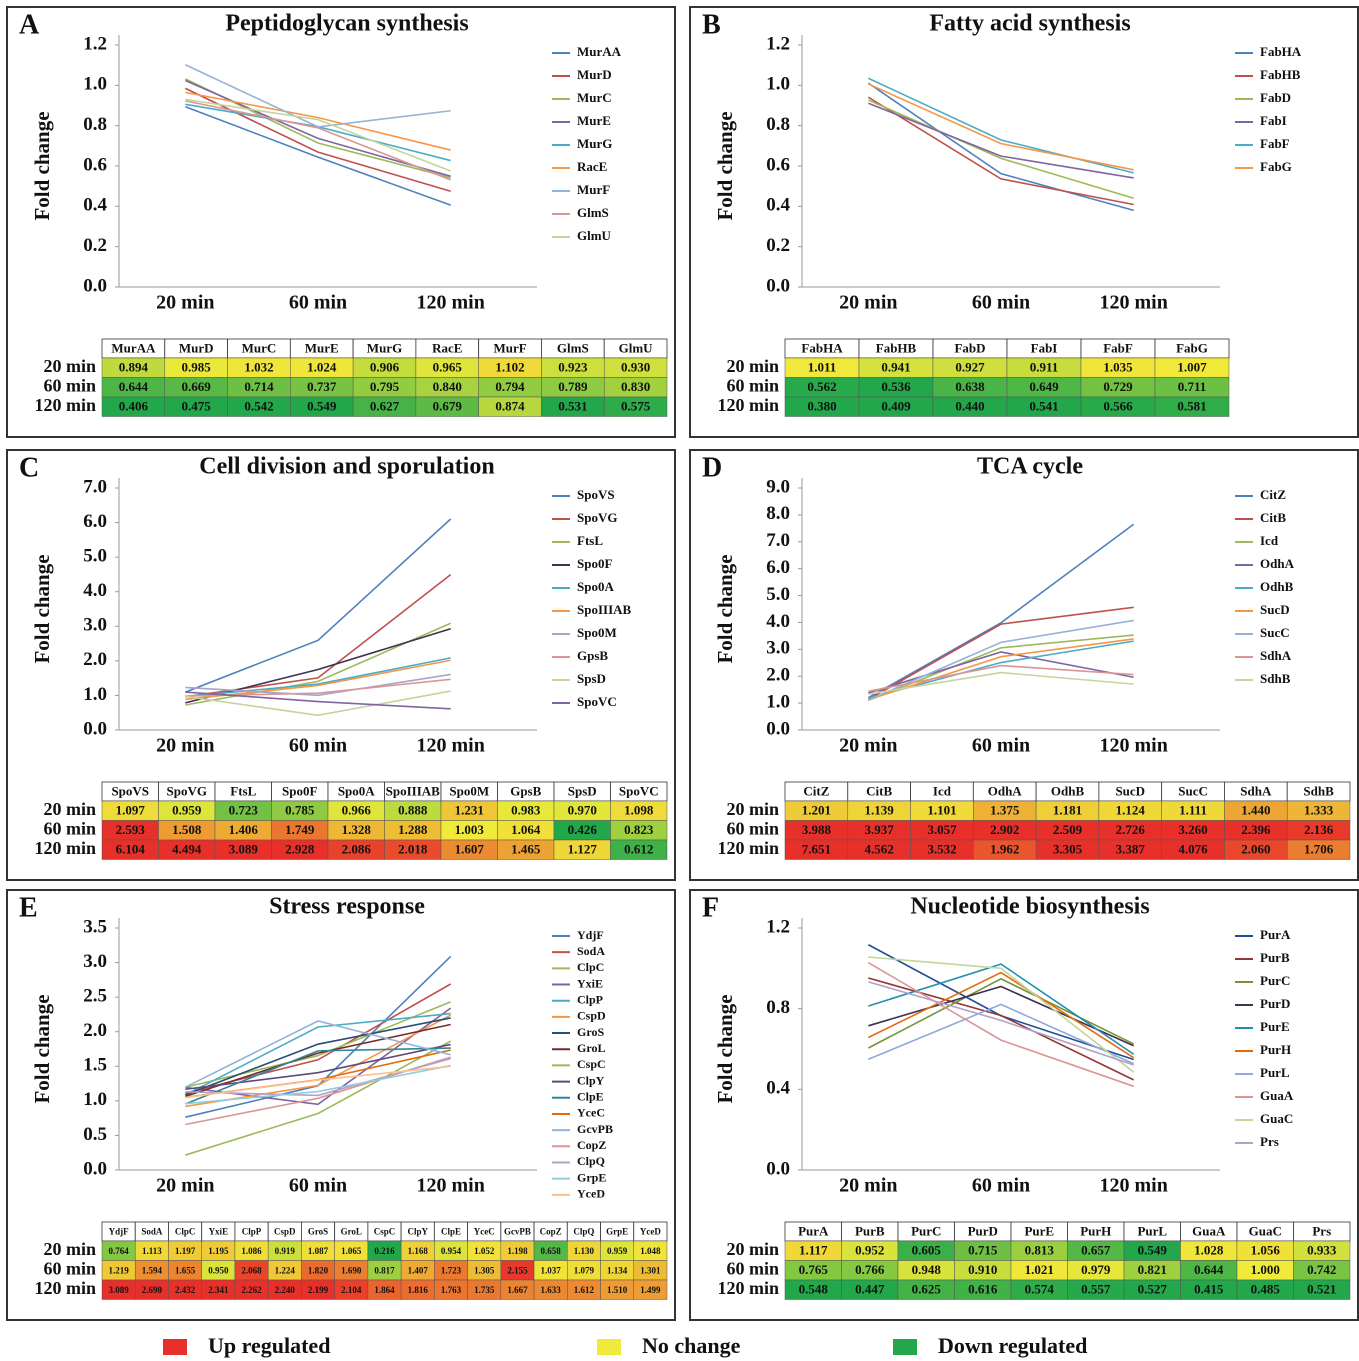 This screenshot has width=1359, height=1361. What do you see at coordinates (870, 1289) in the screenshot?
I see `heat-value: 0.447` at bounding box center [870, 1289].